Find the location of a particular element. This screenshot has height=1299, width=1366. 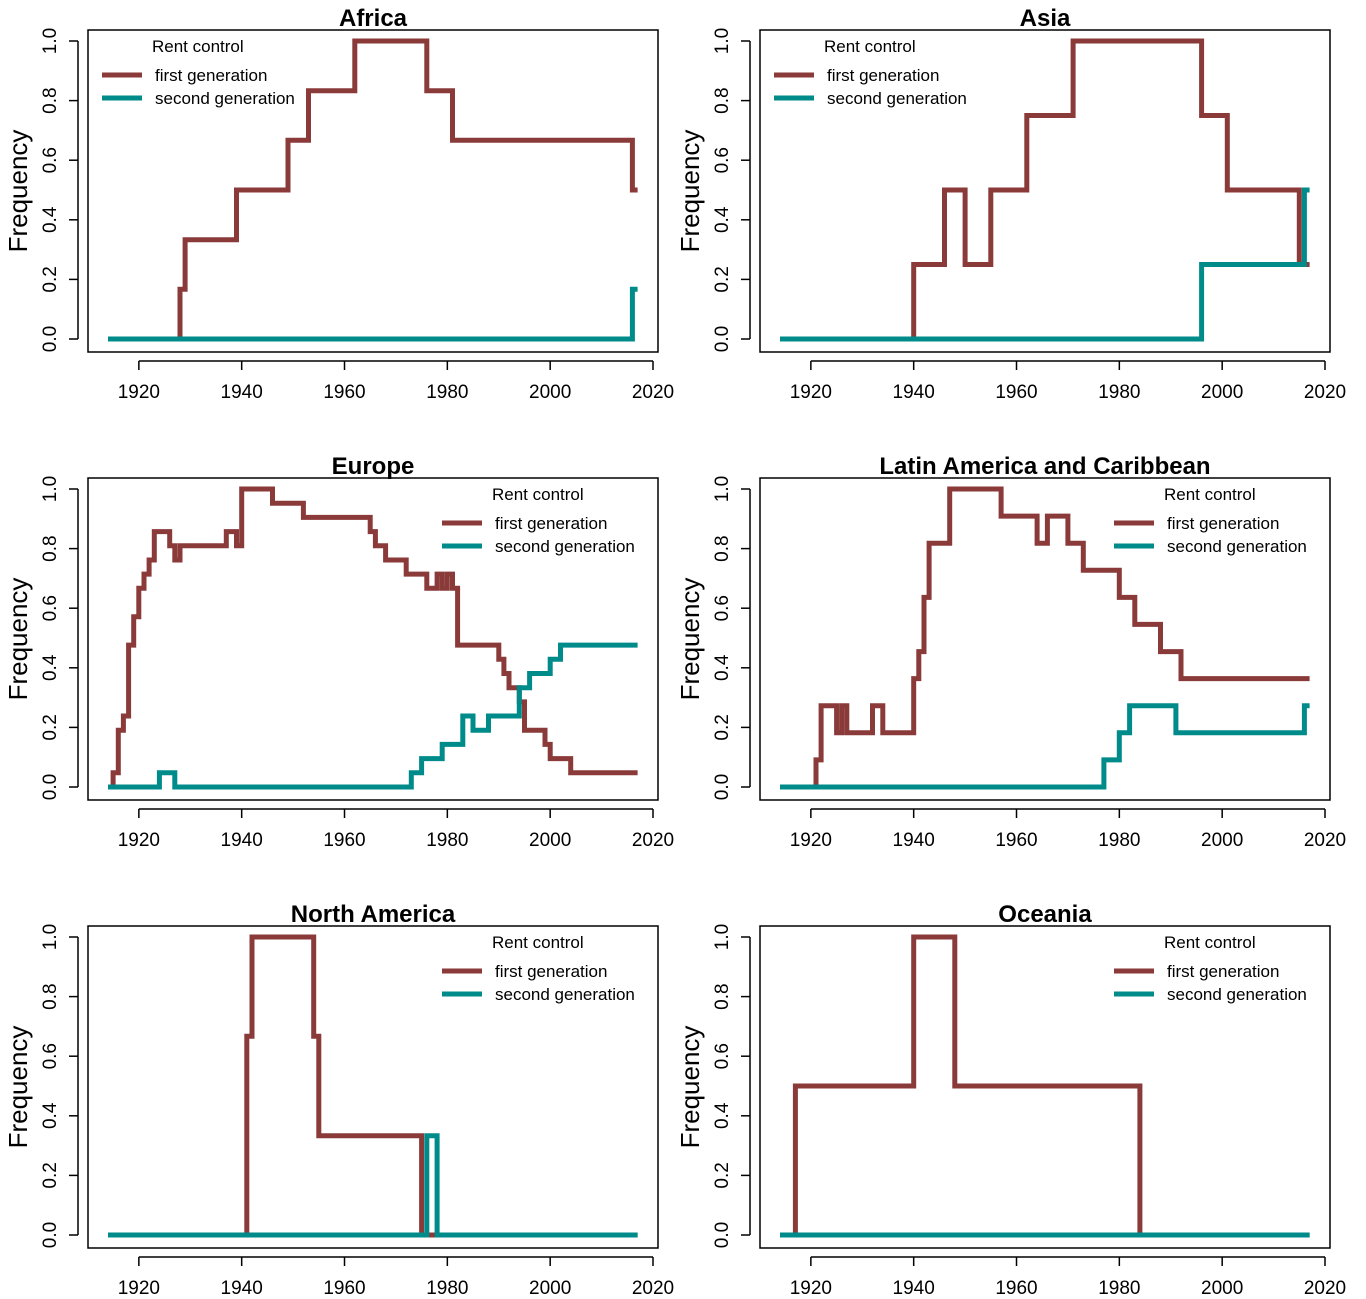

chart-title: Oceania is located at coordinates (1045, 914).